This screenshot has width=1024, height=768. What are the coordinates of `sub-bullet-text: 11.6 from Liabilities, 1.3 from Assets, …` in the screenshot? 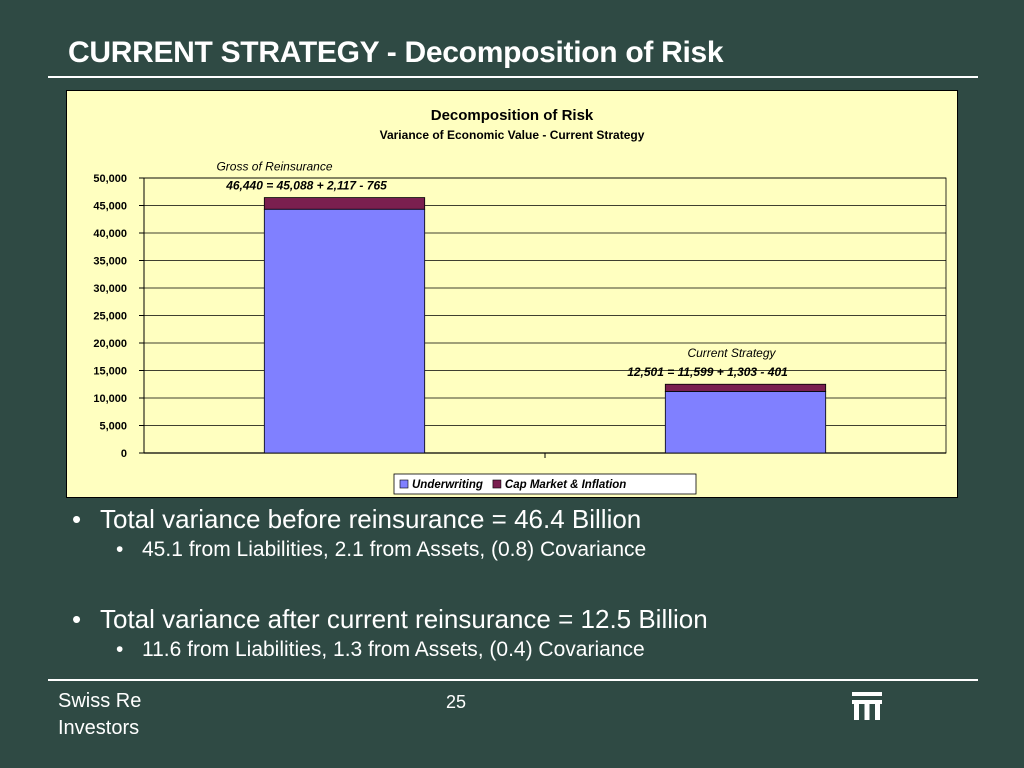 It's located at (393, 649).